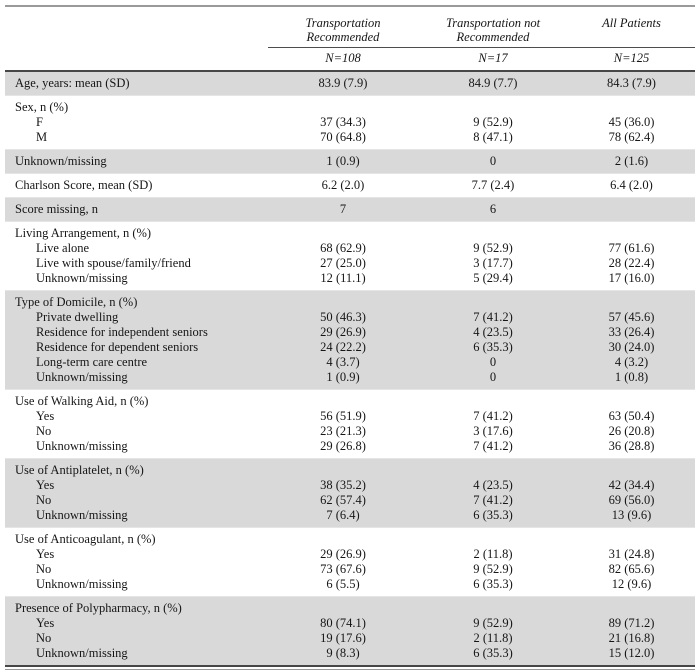 The width and height of the screenshot is (700, 670). Describe the element at coordinates (343, 500) in the screenshot. I see `cell-value: 62 (57.4)` at that location.